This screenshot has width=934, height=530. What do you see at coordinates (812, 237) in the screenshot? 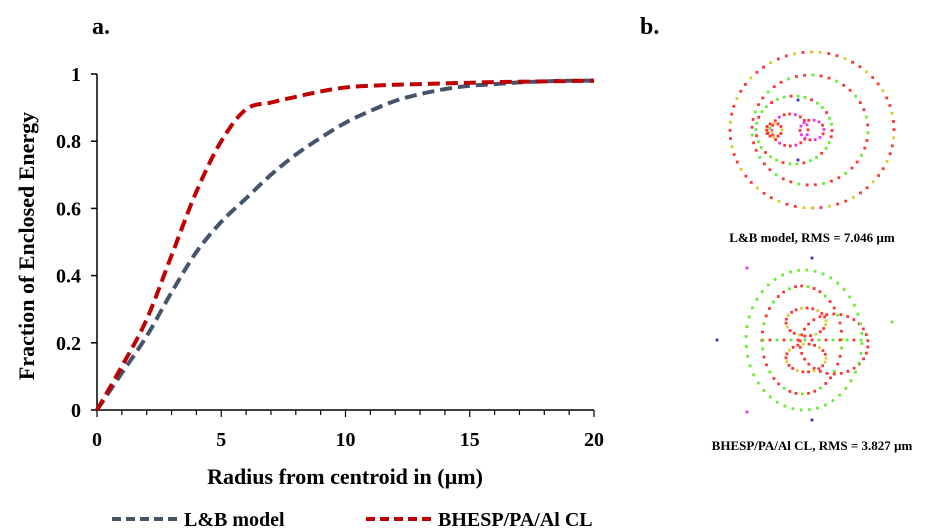
I see `spot-caption-lb: L&B model, RMS = 7.046 µm` at bounding box center [812, 237].